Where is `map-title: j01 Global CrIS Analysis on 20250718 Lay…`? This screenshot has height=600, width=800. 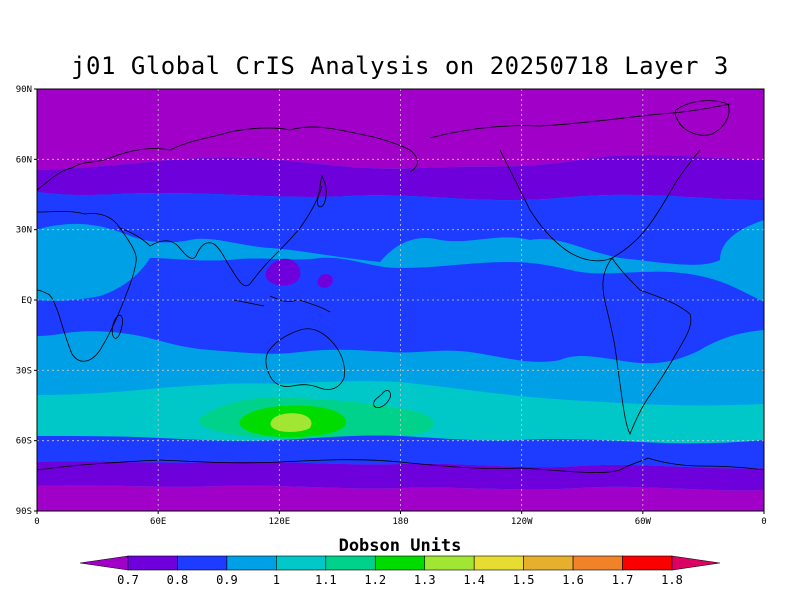 map-title: j01 Global CrIS Analysis on 20250718 Lay… is located at coordinates (400, 66).